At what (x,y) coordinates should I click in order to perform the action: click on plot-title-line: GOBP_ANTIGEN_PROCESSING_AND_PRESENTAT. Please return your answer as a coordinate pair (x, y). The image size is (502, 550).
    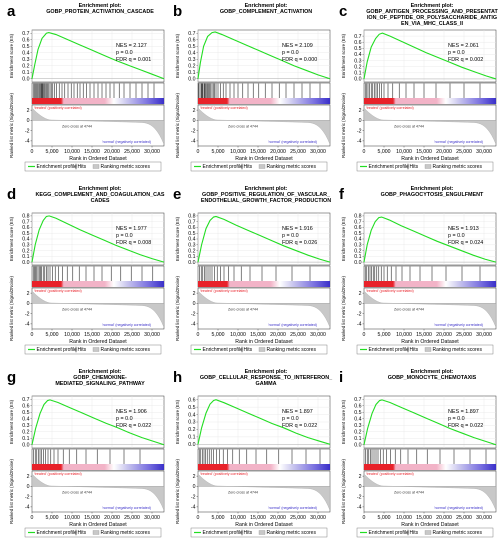
    Looking at the image, I should click on (432, 12).